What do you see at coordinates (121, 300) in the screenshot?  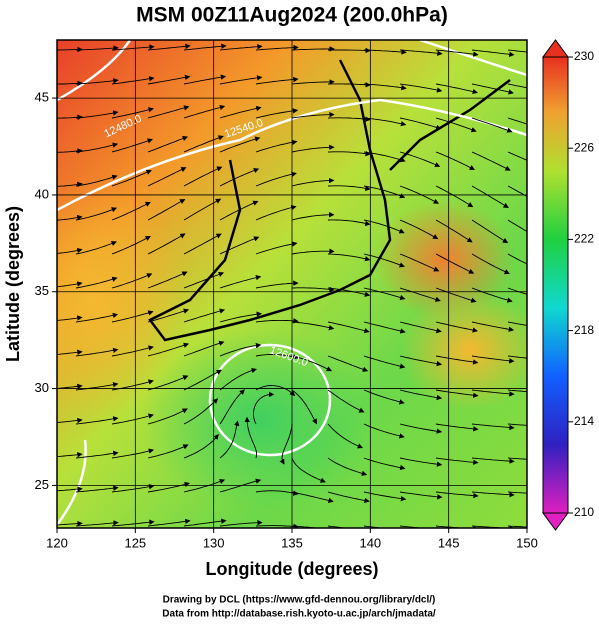 I see `warm-area` at bounding box center [121, 300].